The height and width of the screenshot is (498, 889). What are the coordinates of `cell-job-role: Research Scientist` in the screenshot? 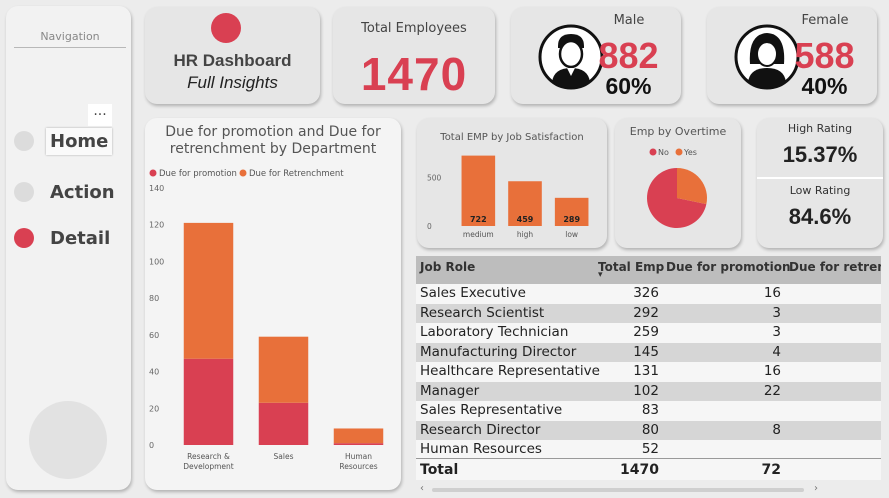 It's located at (482, 312).